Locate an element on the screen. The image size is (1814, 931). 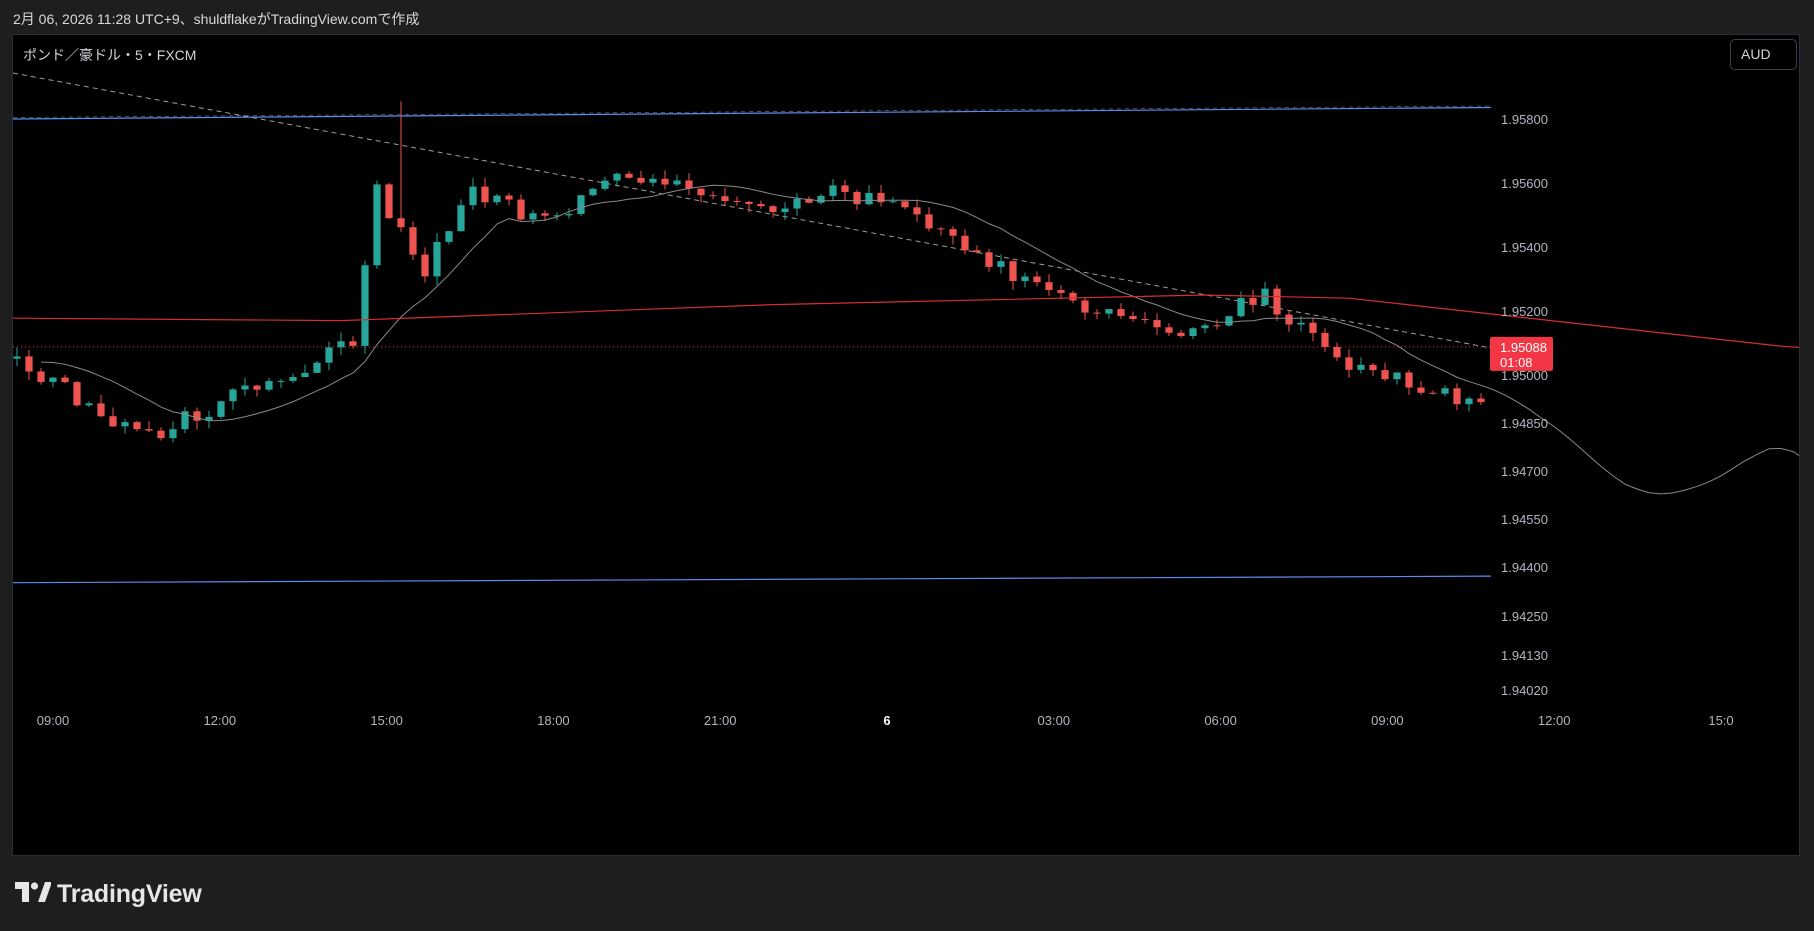
price-tick-label: 1.95400 is located at coordinates (1524, 247).